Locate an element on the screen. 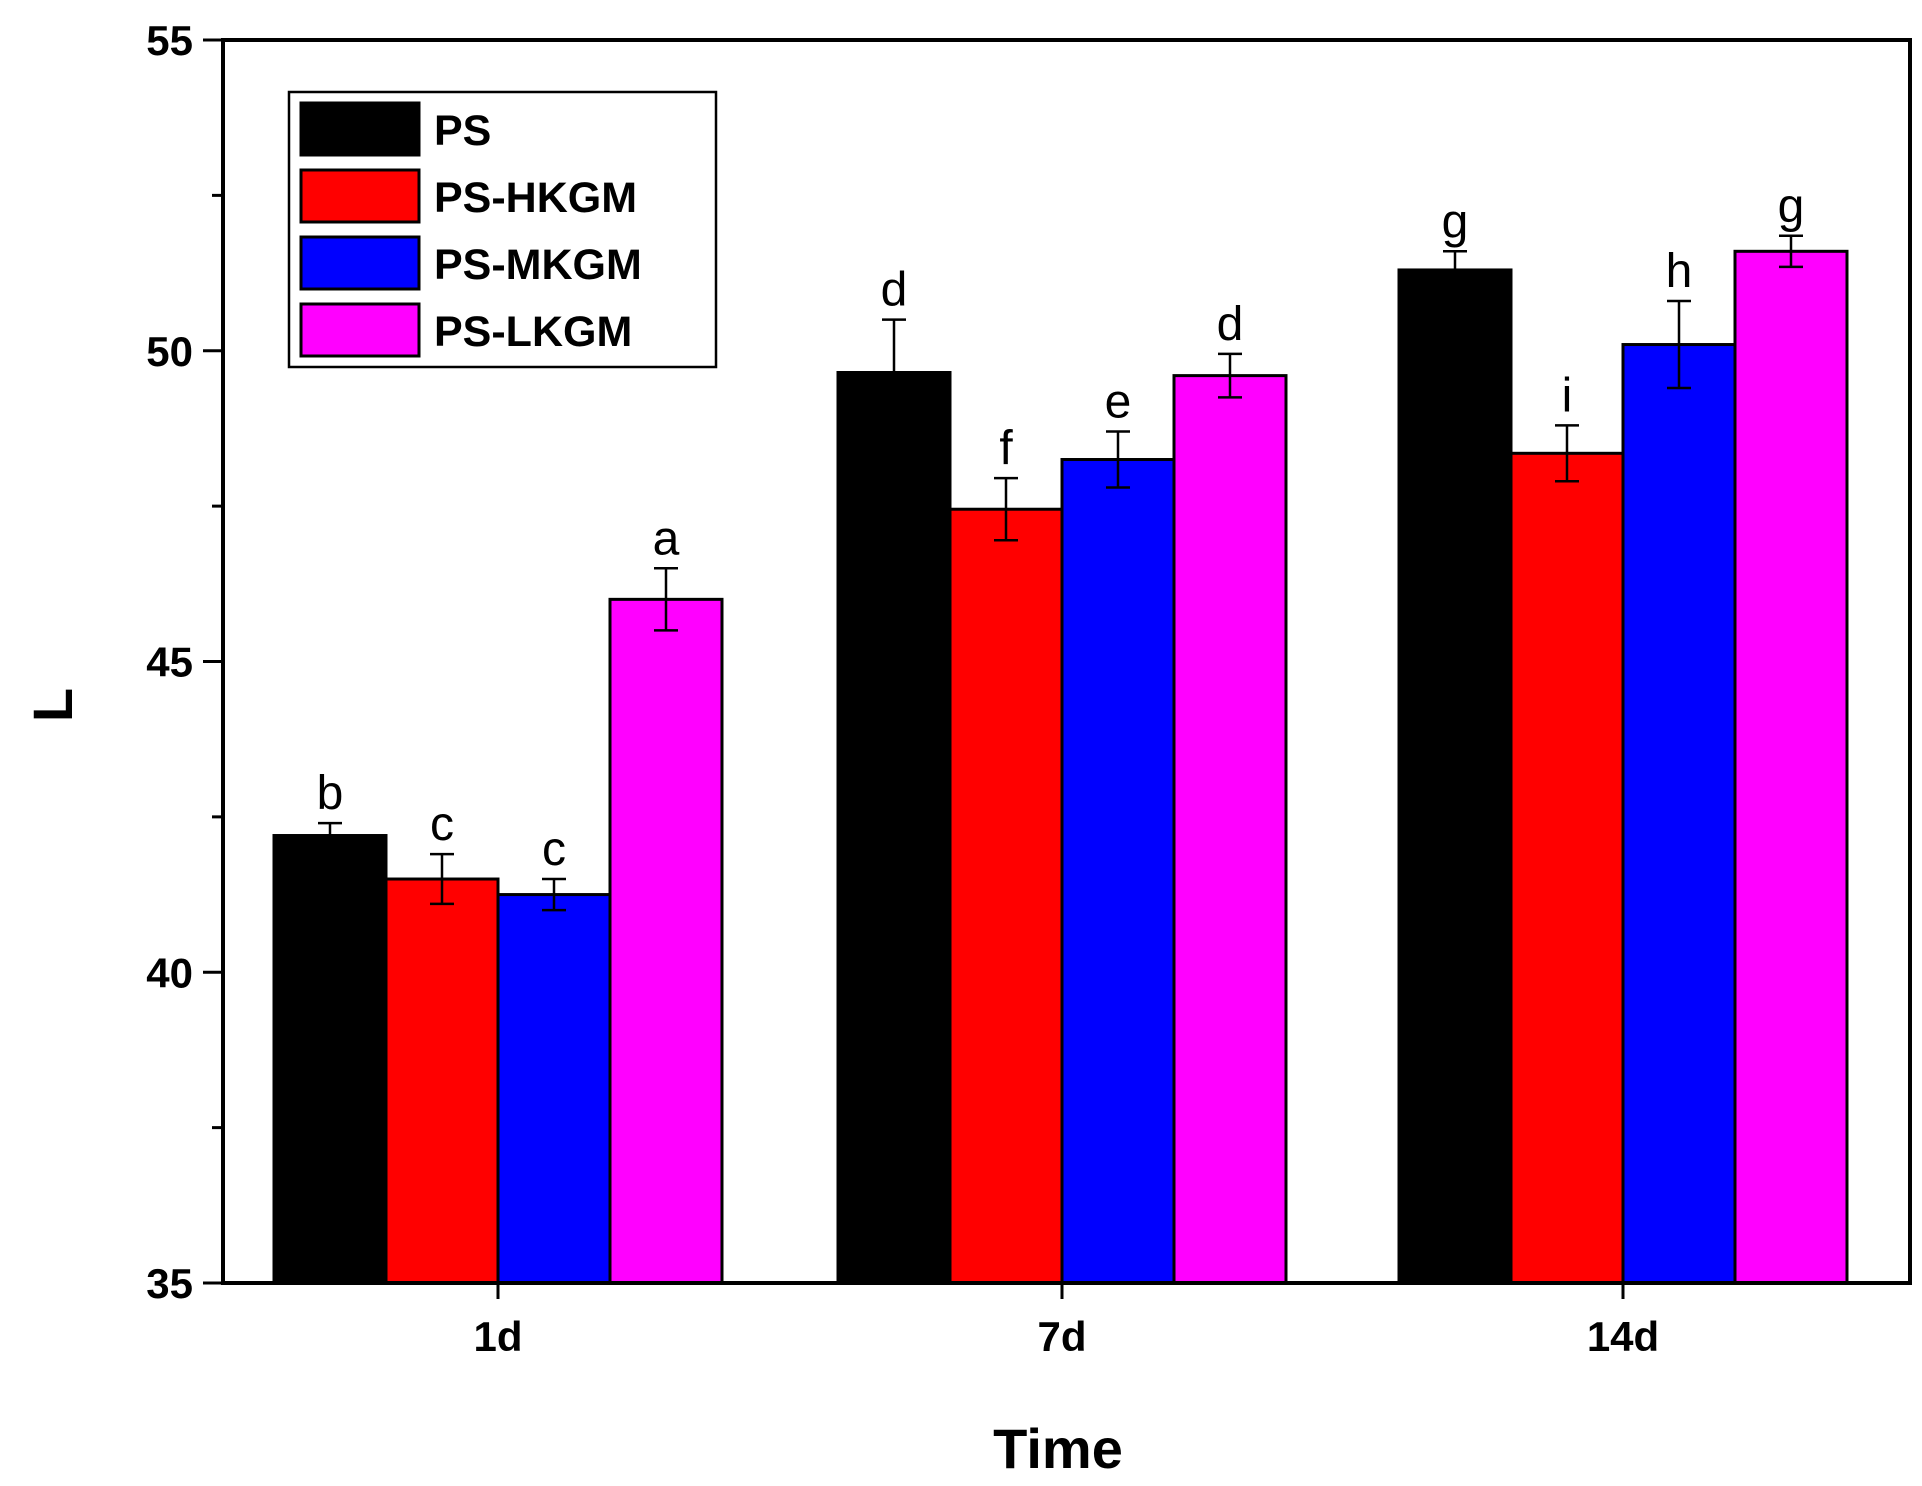  legend-label: PS-HKGM is located at coordinates (535, 198).